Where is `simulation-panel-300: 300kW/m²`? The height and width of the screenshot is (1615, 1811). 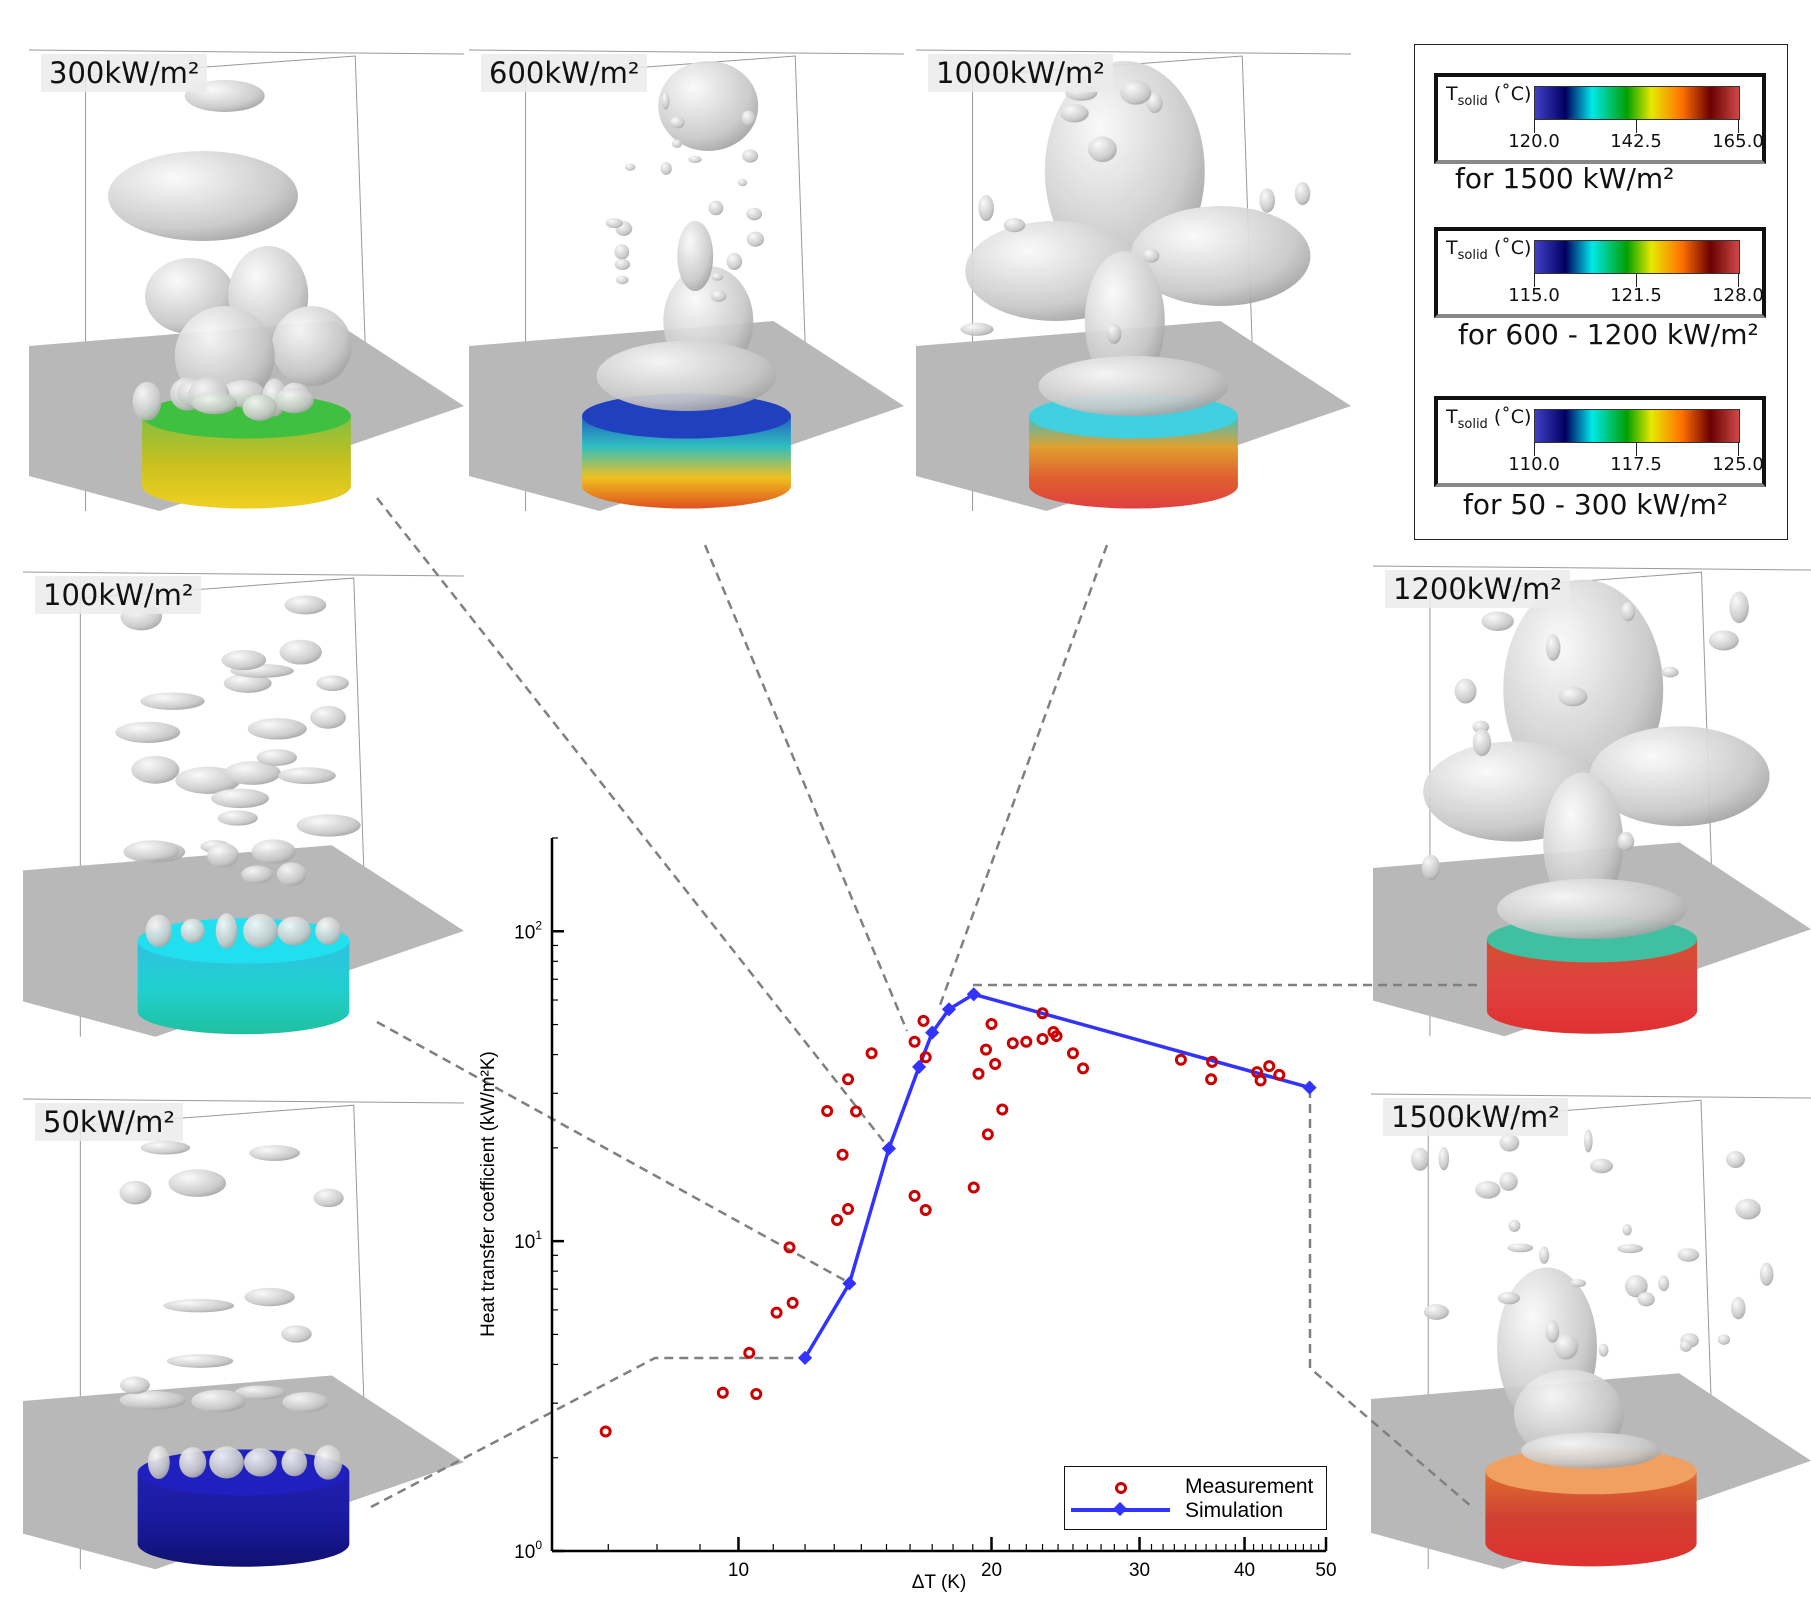
simulation-panel-300: 300kW/m² is located at coordinates (246, 296).